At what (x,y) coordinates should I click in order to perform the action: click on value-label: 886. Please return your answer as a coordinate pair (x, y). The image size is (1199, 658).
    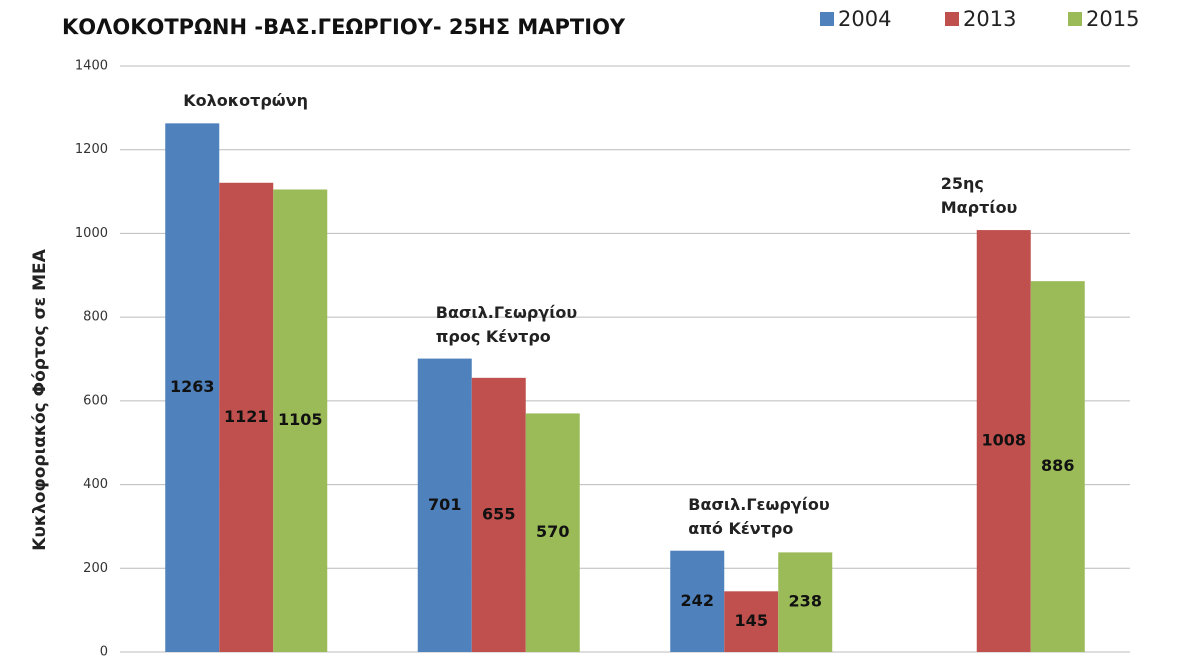
    Looking at the image, I should click on (1057, 465).